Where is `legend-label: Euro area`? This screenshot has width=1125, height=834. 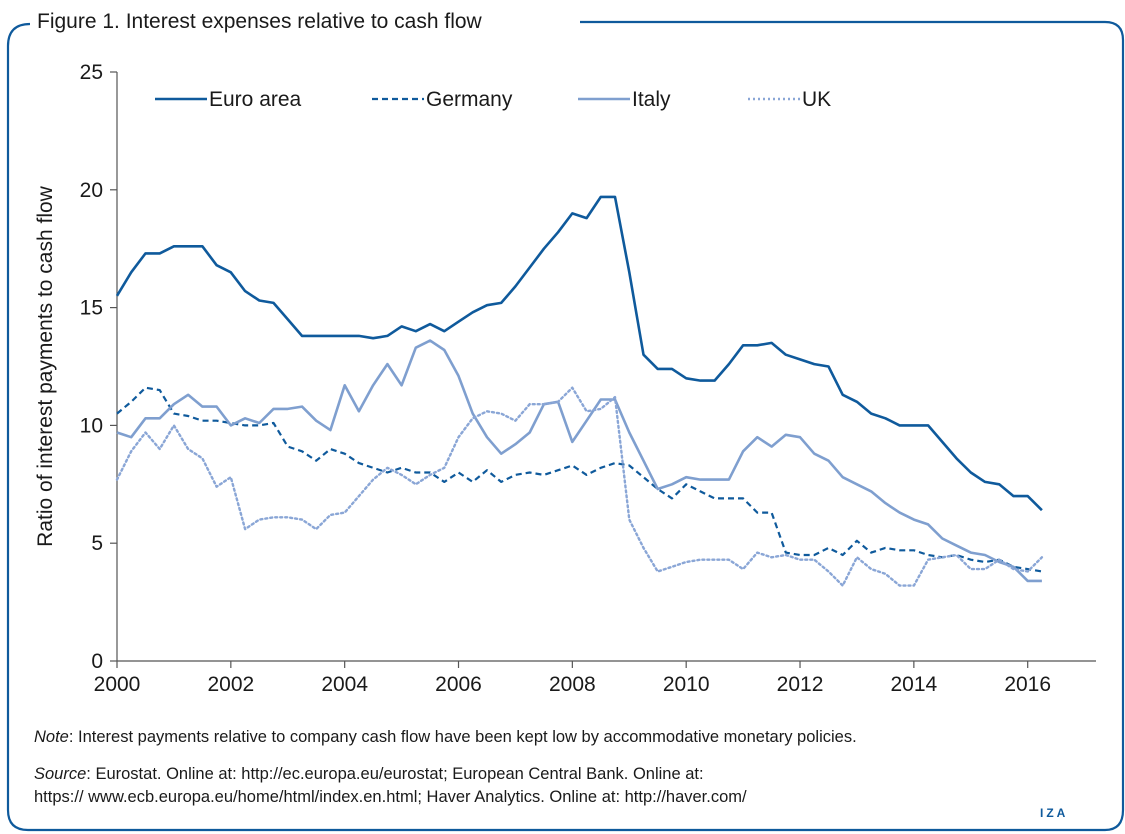
legend-label: Euro area is located at coordinates (255, 99).